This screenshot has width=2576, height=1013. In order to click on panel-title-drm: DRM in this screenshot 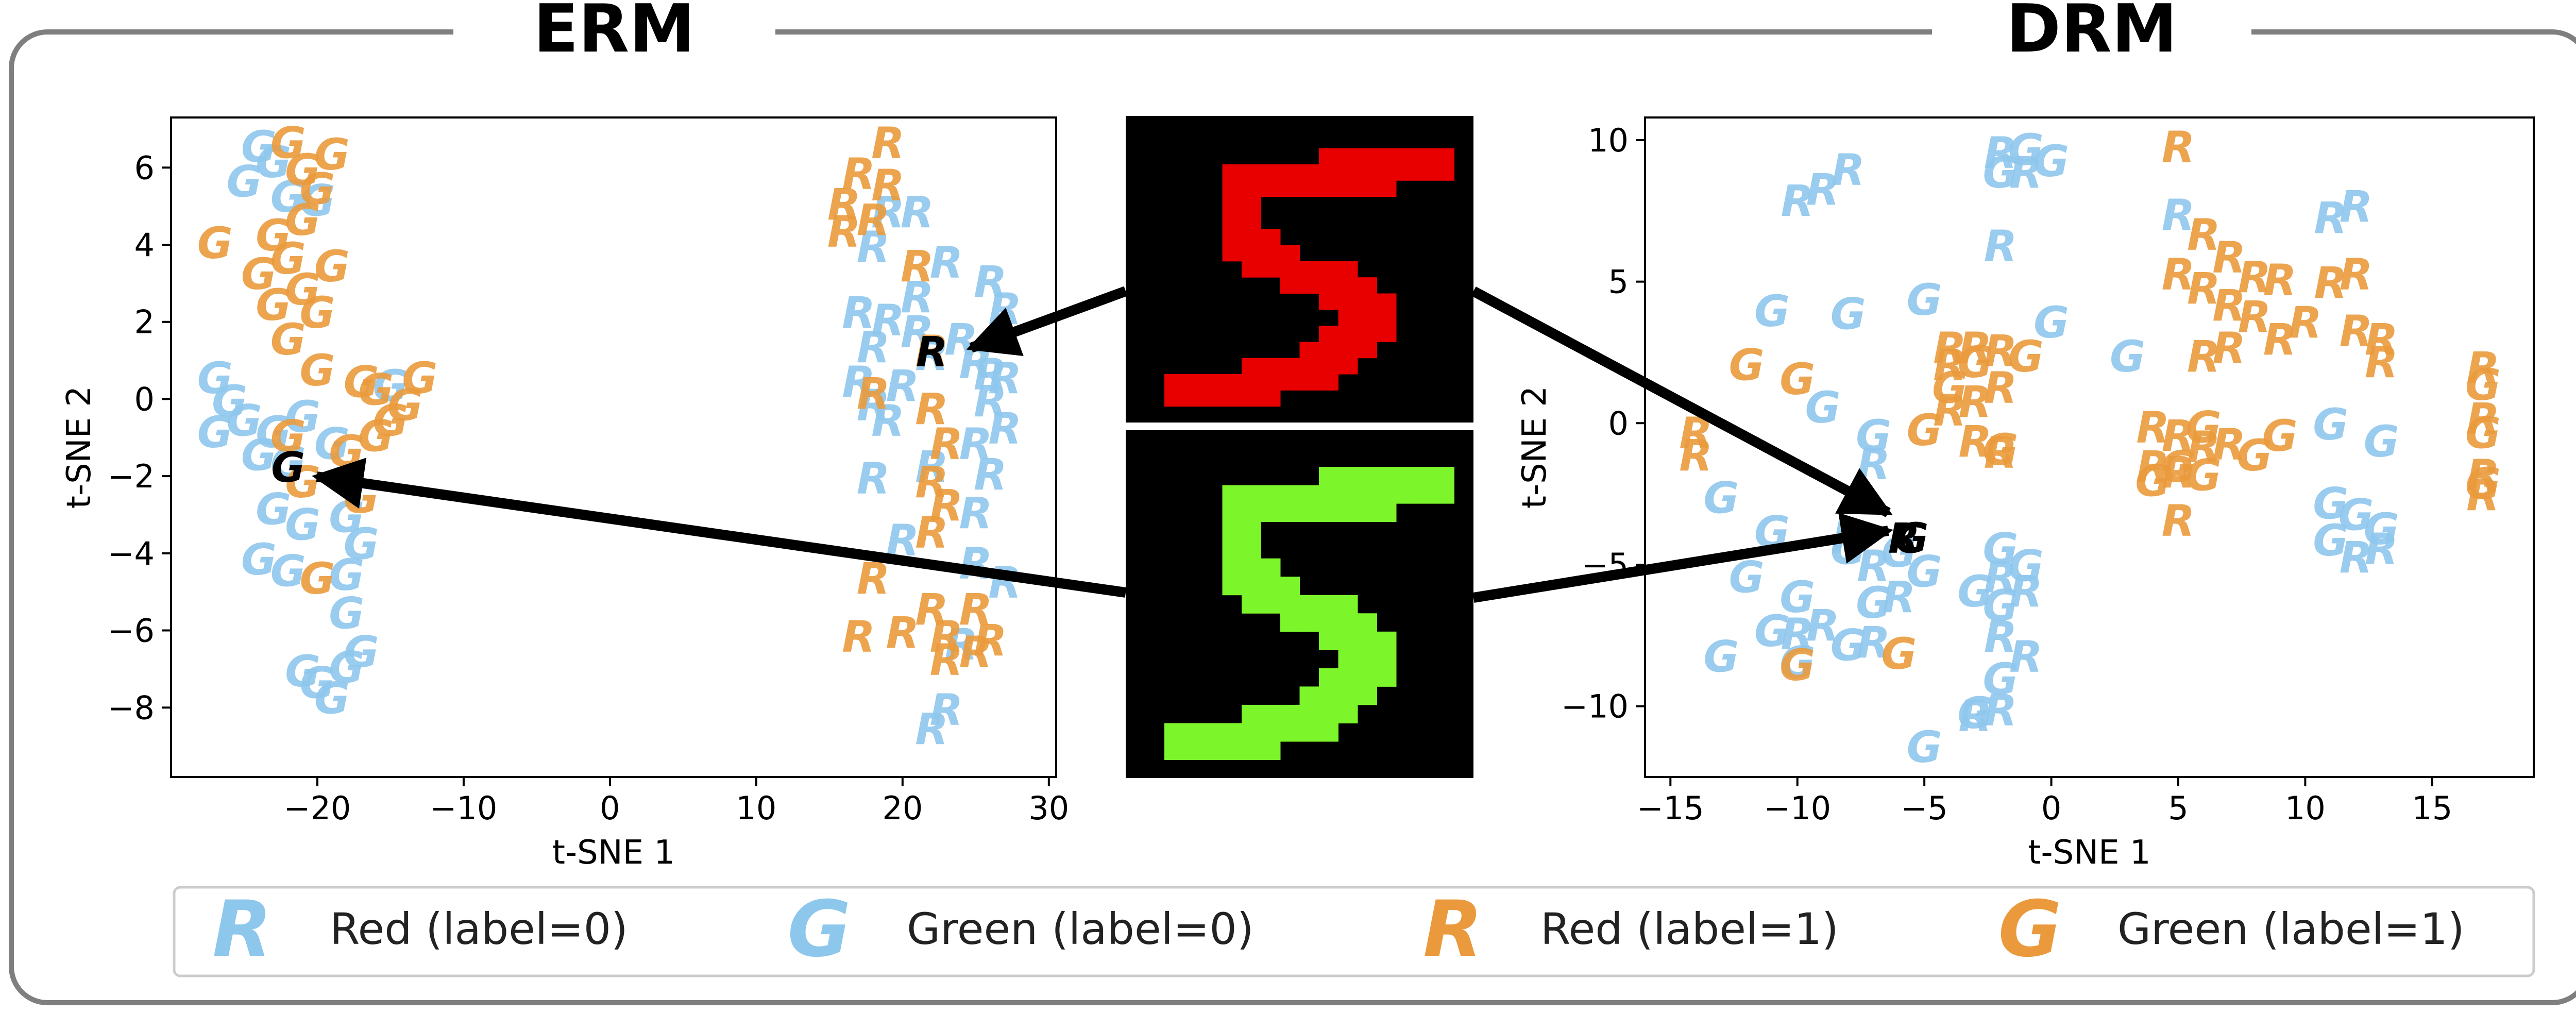, I will do `click(2091, 33)`.